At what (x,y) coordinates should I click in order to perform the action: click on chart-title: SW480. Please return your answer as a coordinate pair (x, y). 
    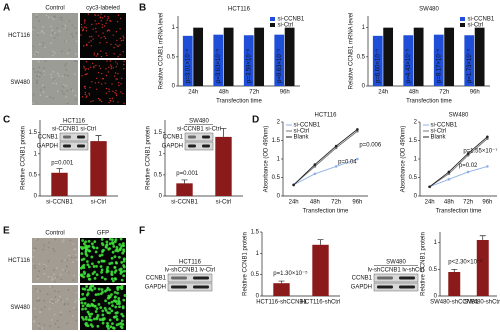
    Looking at the image, I should click on (429, 10).